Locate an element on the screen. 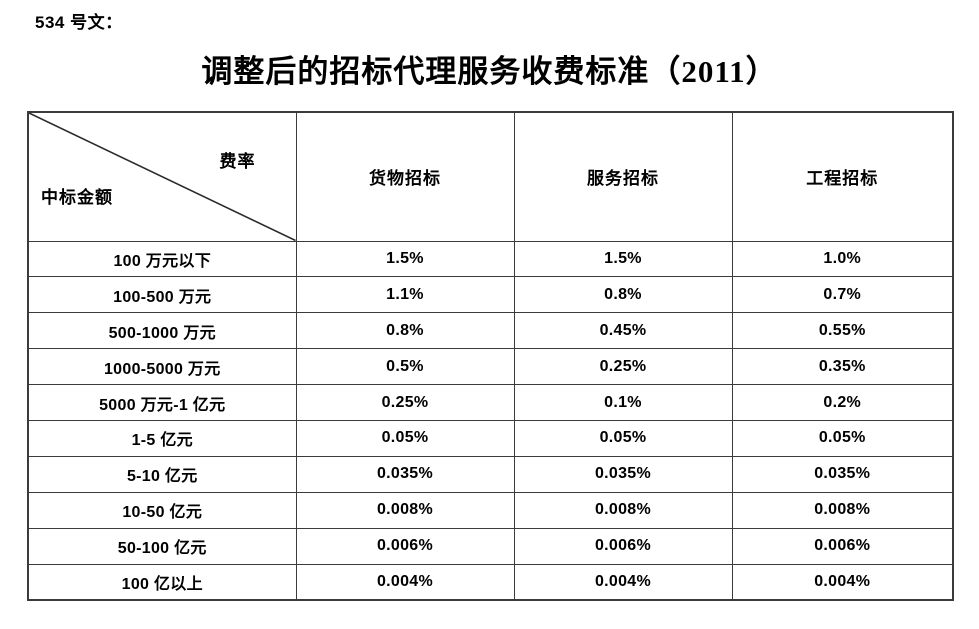 This screenshot has width=979, height=629. row-label: 100-500 万元 is located at coordinates (162, 295).